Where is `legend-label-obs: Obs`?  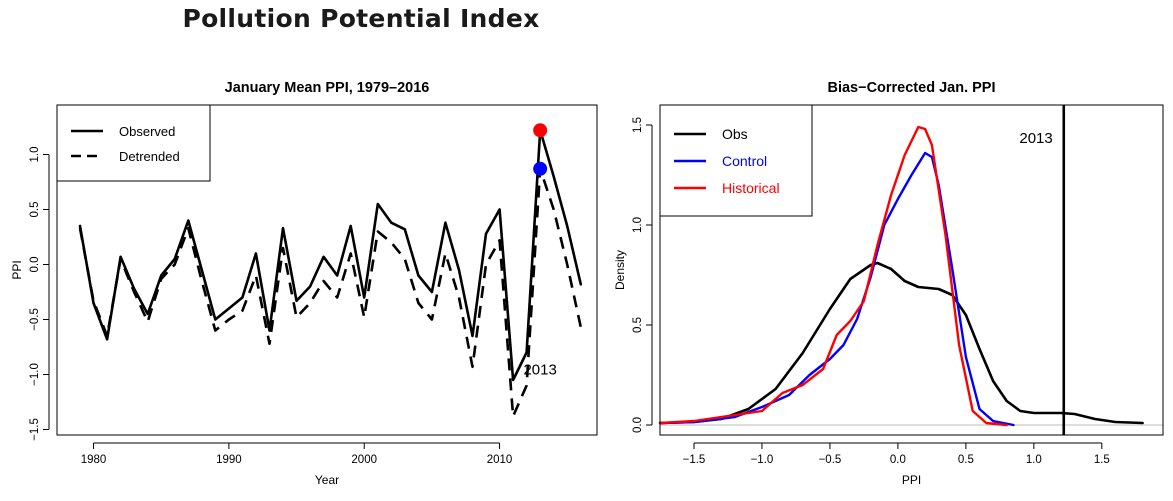
legend-label-obs: Obs is located at coordinates (735, 134).